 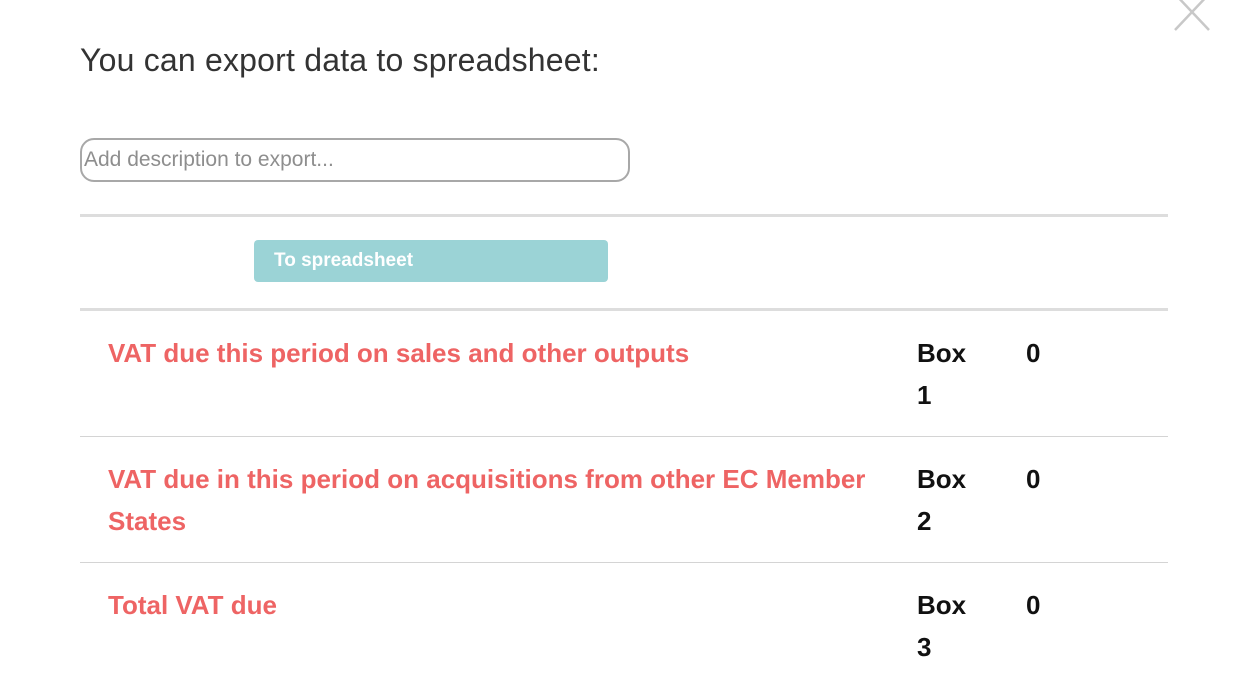 What do you see at coordinates (355, 160) in the screenshot?
I see `description-input` at bounding box center [355, 160].